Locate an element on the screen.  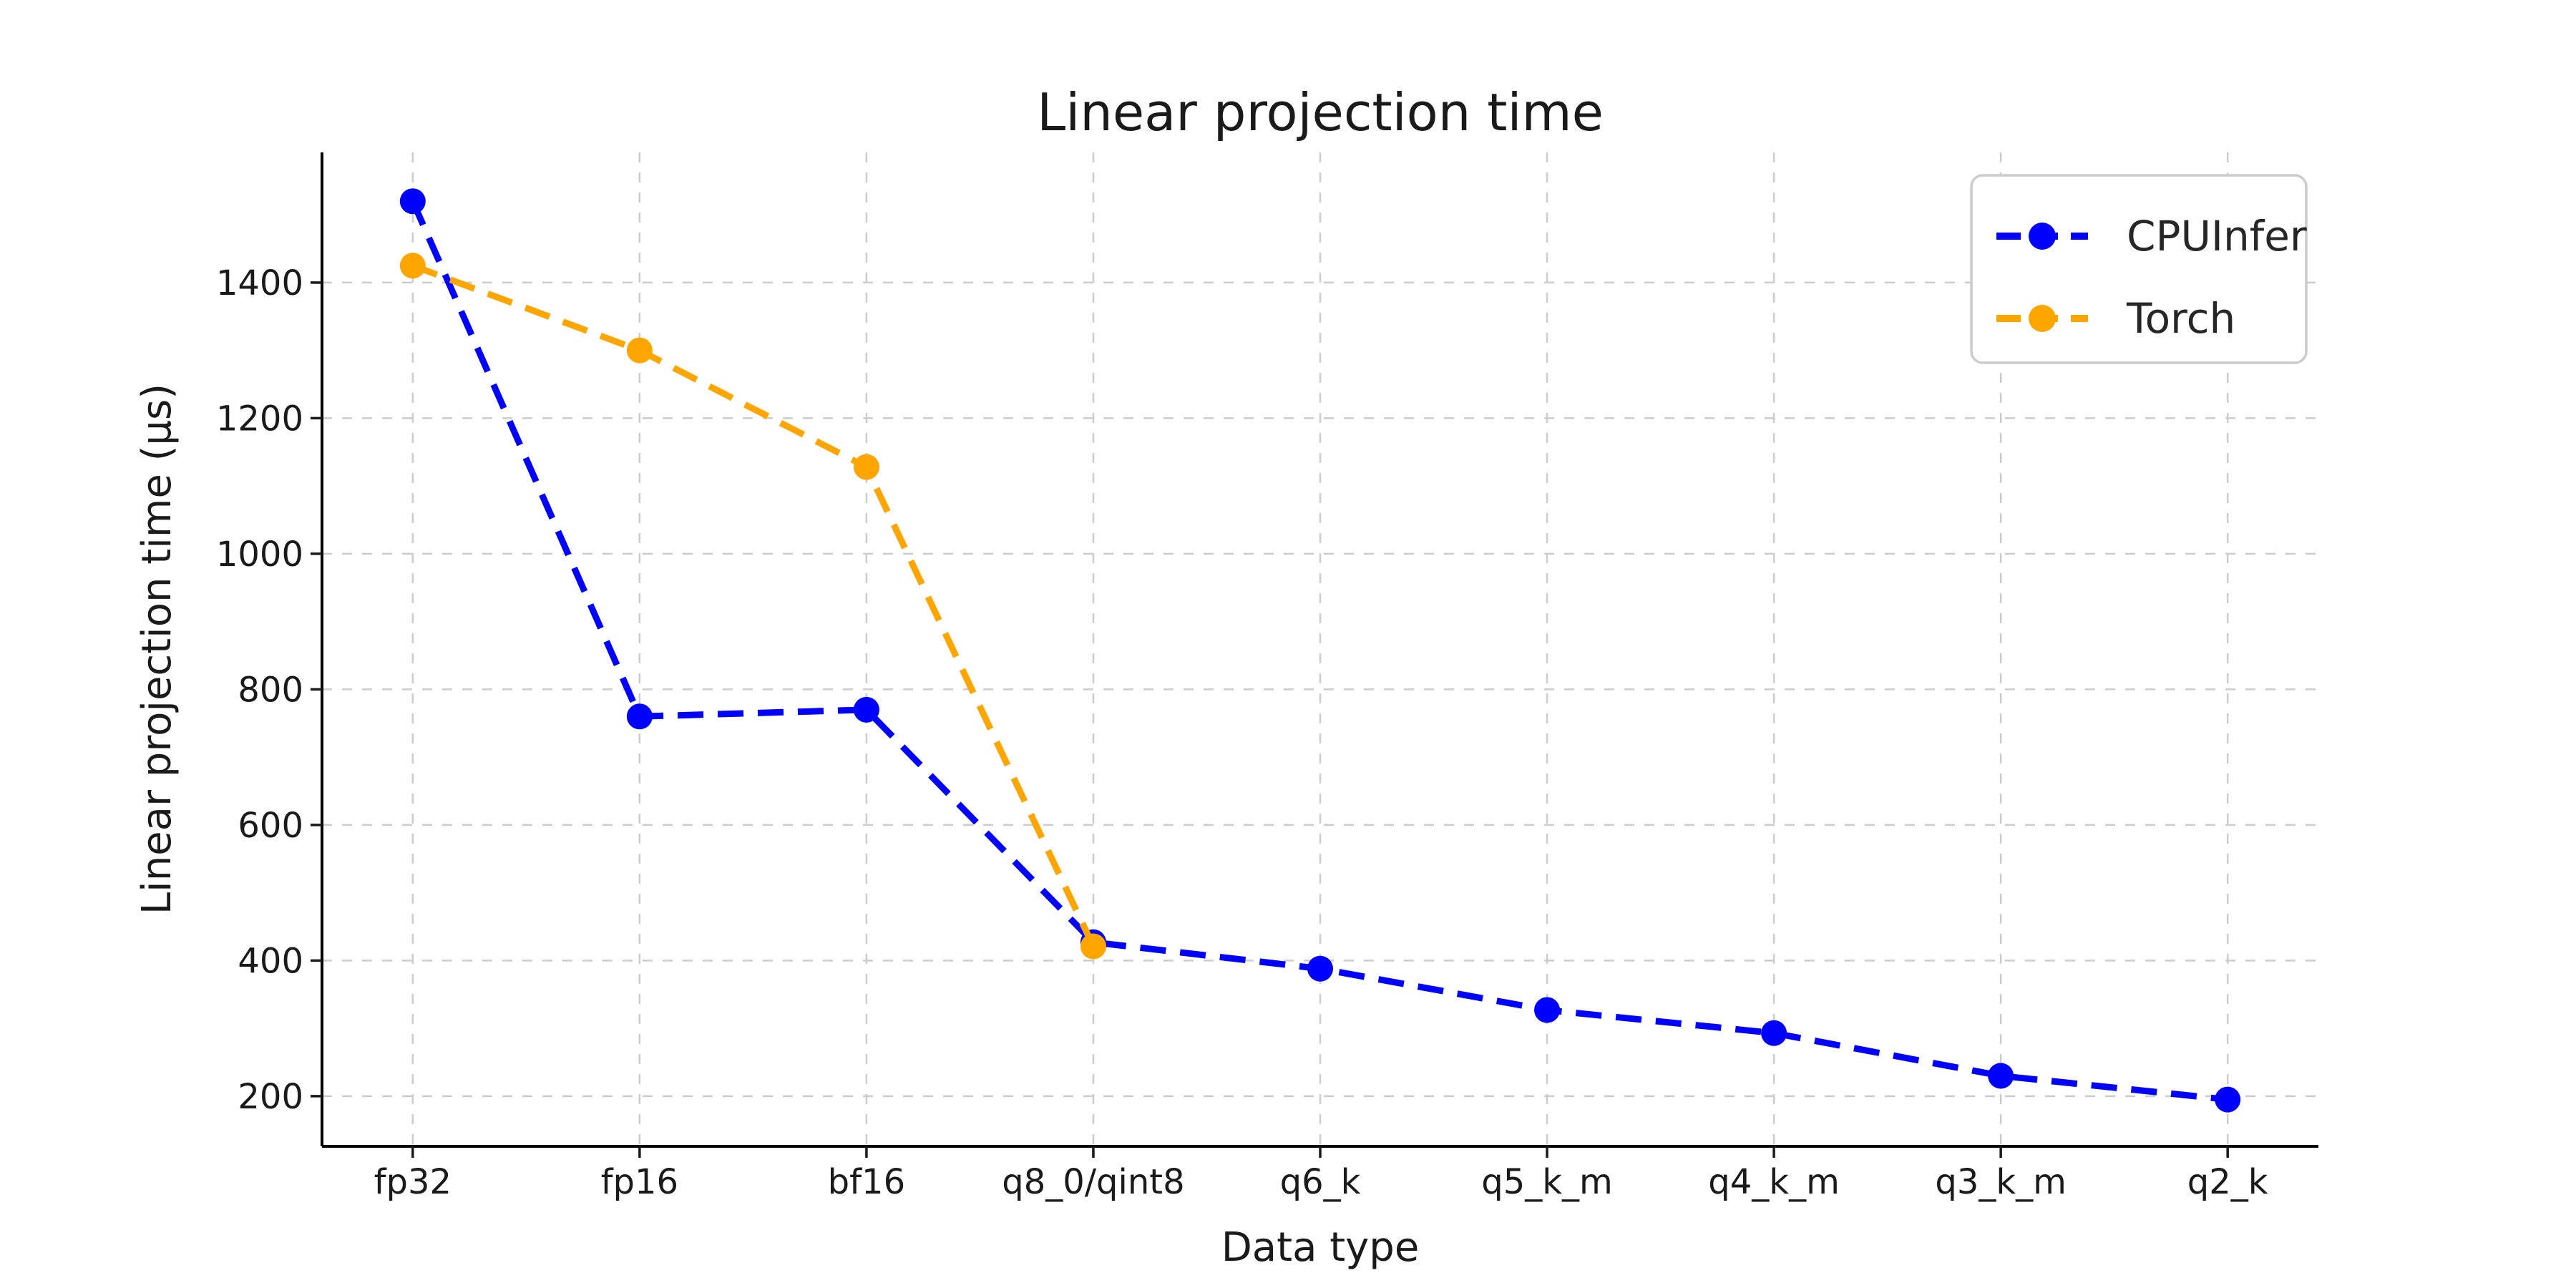
x-tick-label: fp32 is located at coordinates (413, 1182).